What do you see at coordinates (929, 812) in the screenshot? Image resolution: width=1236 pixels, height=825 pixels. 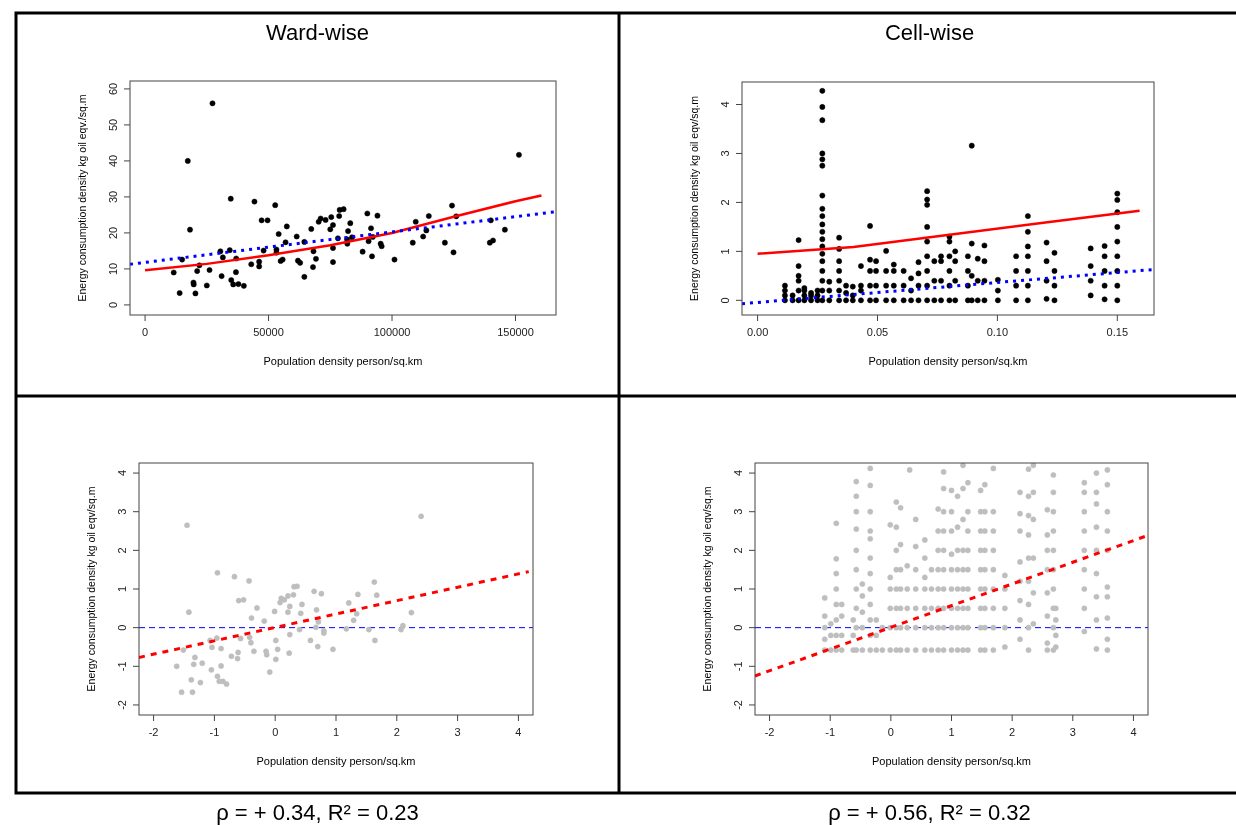 I see `text: ρ = + 0.56, R² = 0.32` at bounding box center [929, 812].